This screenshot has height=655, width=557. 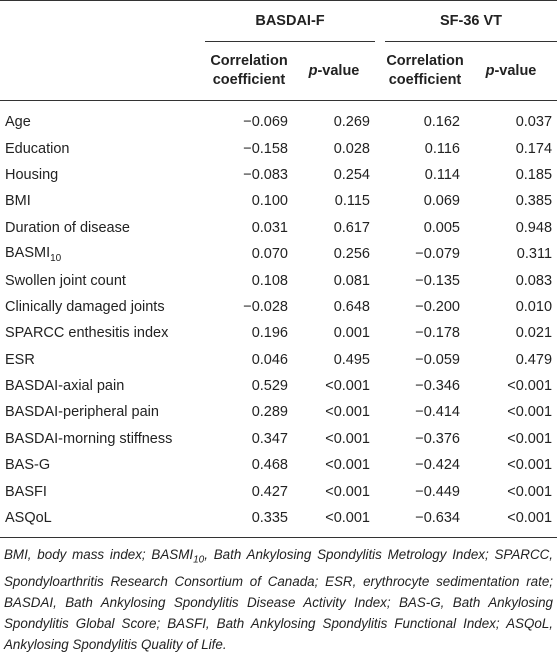 I want to click on footnote-part: BMI, body mass index; BASMI, so click(x=99, y=555).